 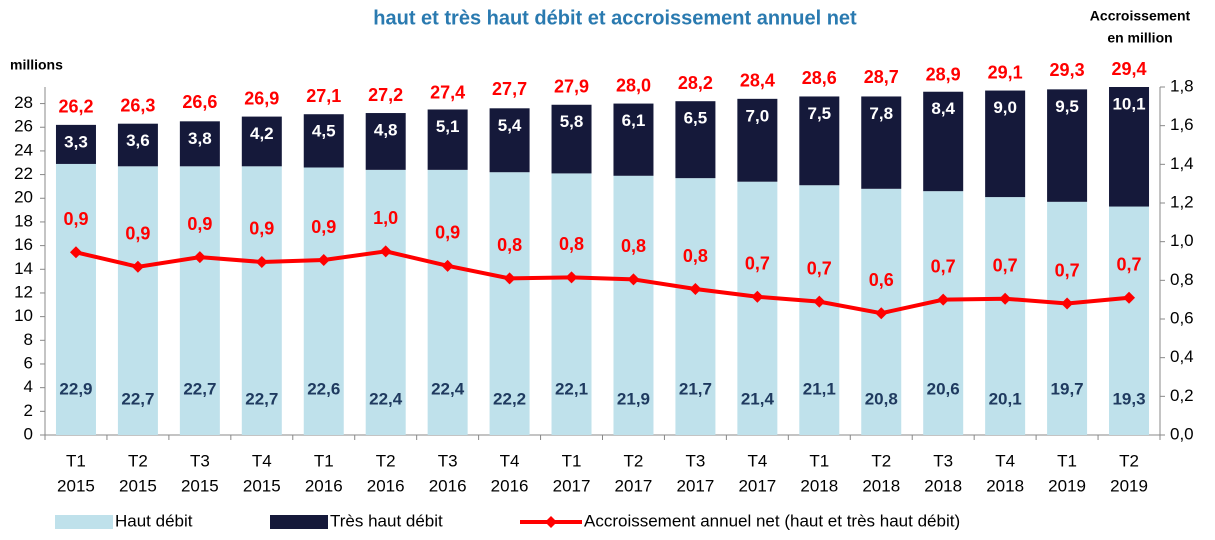 I want to click on bar-value-label: 5,4, so click(x=510, y=125).